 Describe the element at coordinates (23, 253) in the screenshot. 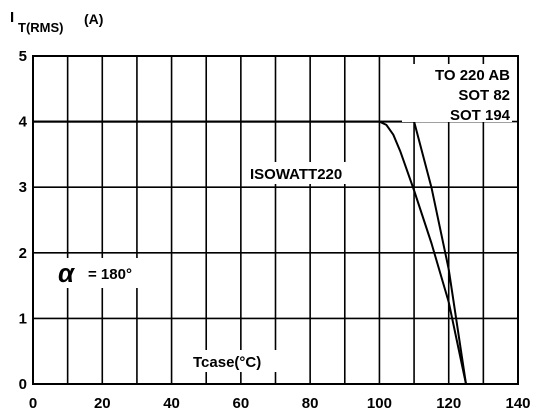

I see `y-tick-label: 2` at that location.